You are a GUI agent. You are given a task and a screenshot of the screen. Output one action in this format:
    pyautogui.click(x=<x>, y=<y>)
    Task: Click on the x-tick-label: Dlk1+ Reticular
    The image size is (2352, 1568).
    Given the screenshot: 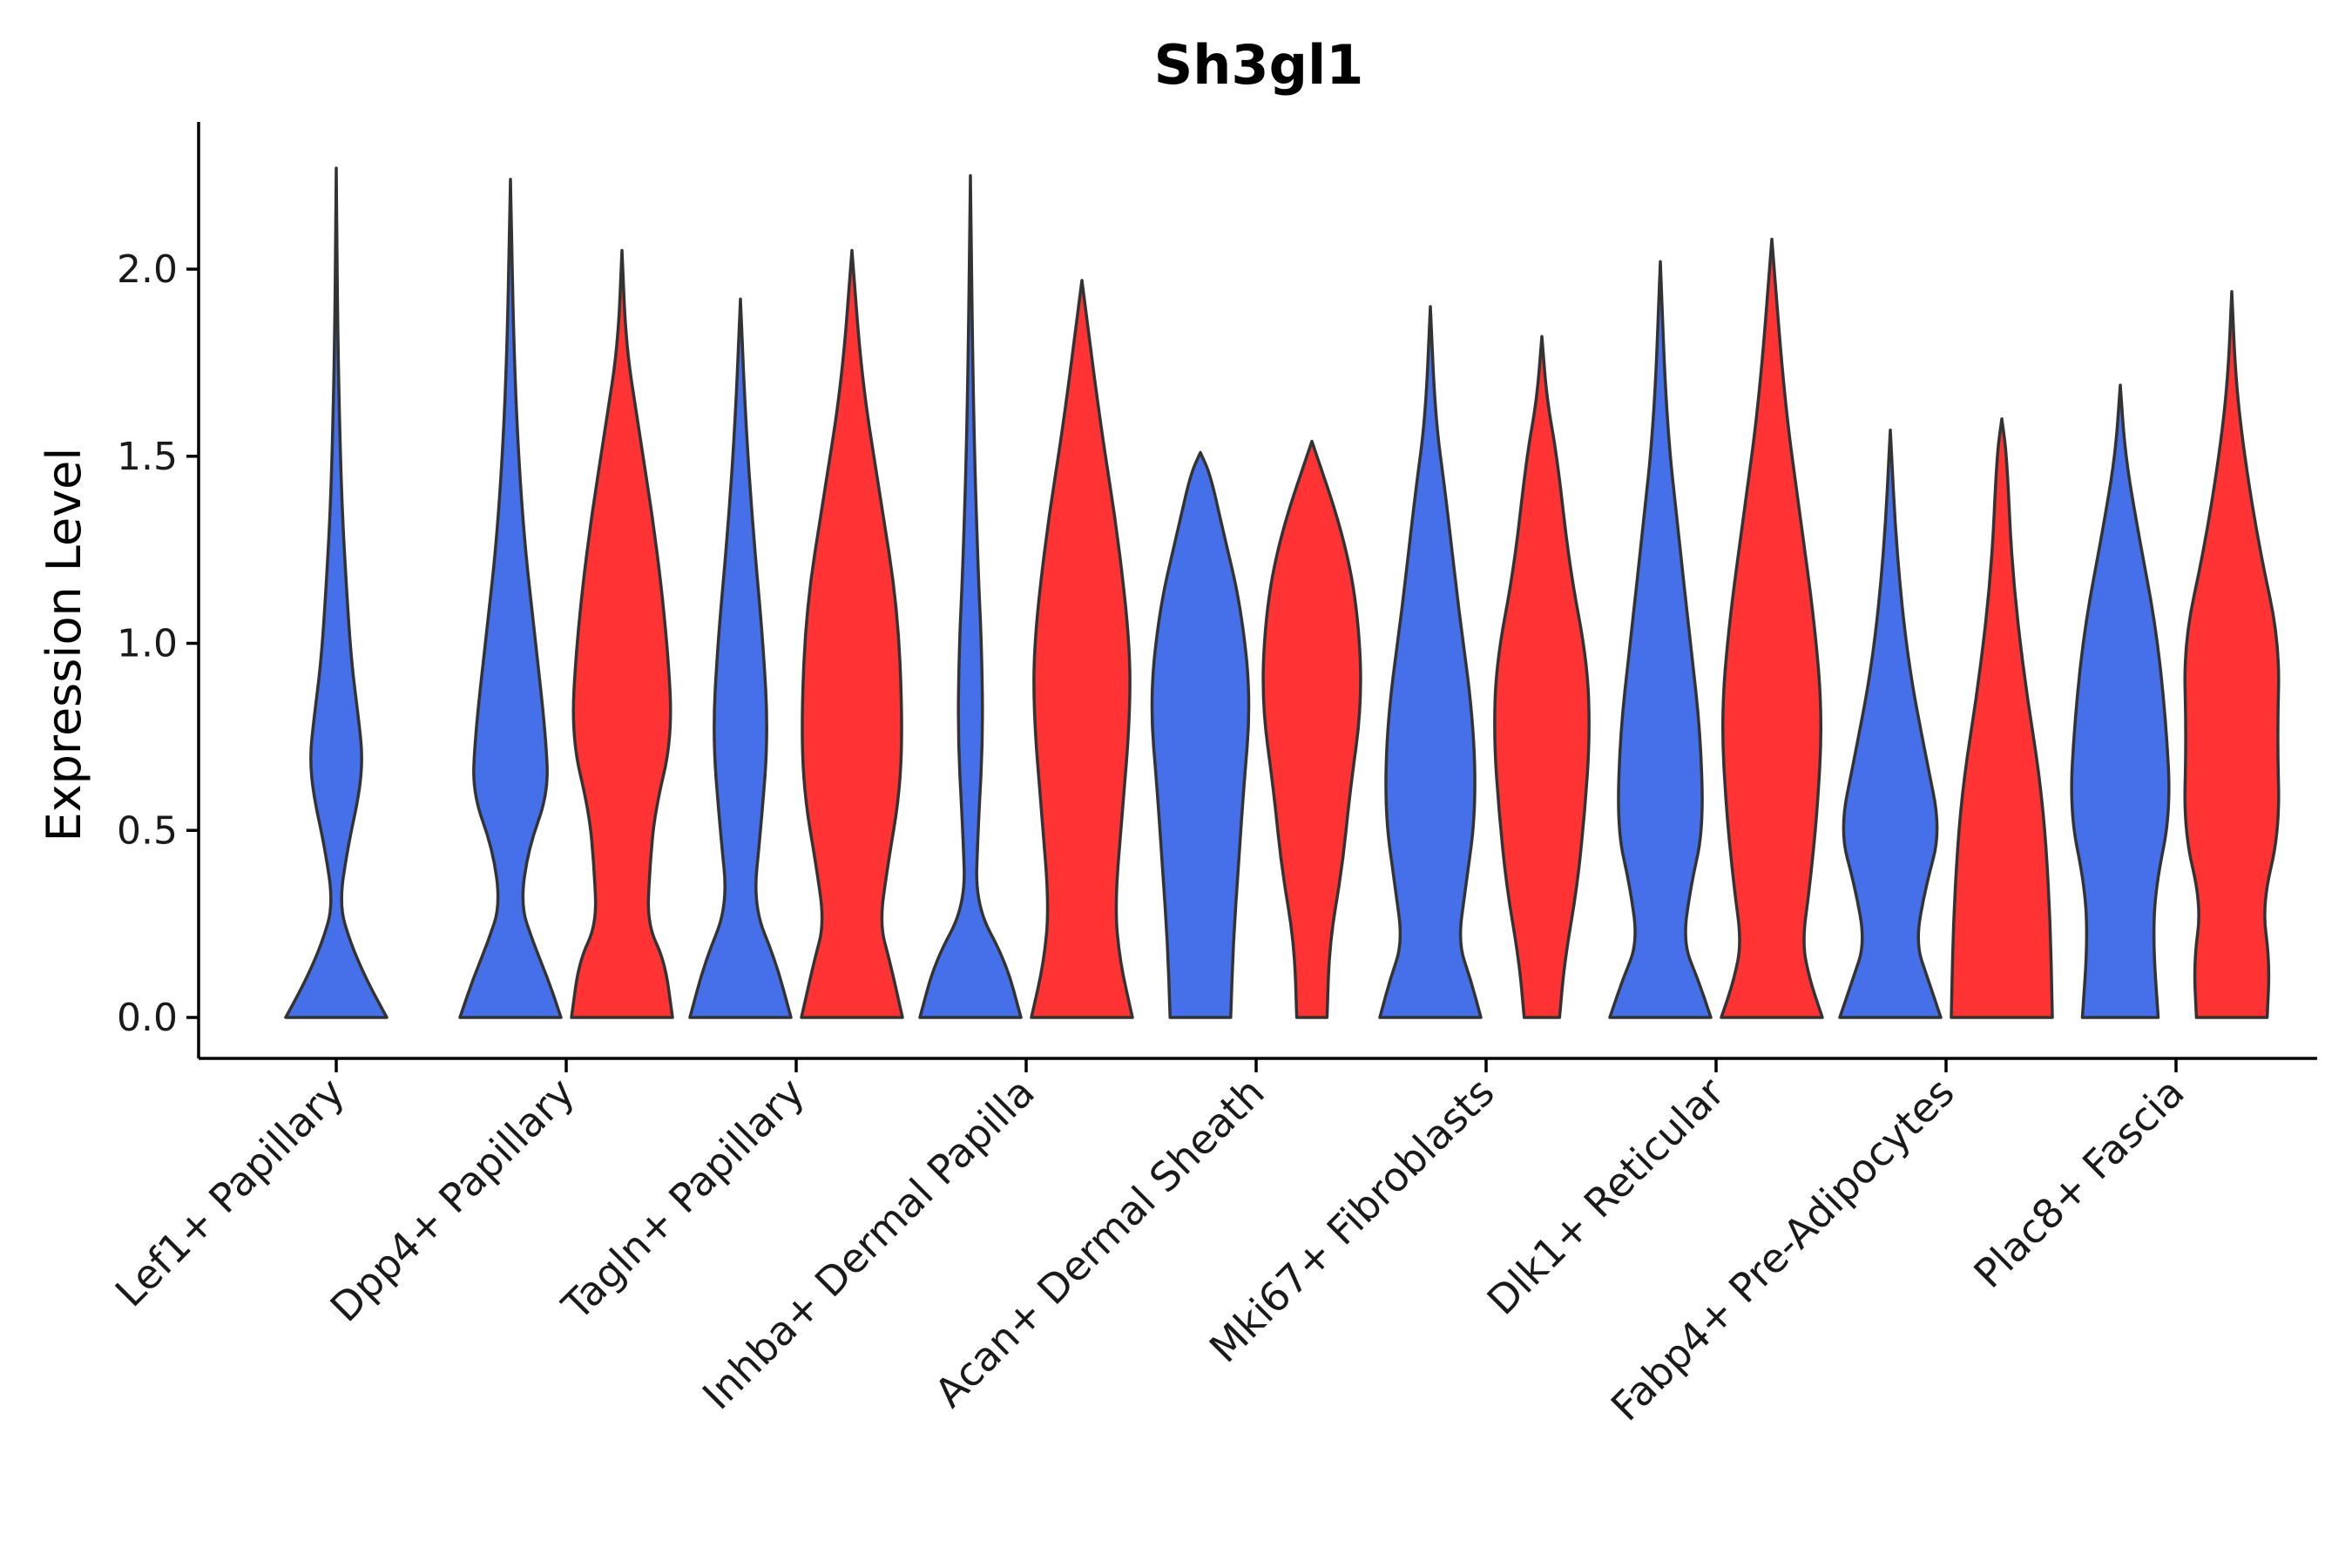 What is the action you would take?
    pyautogui.click(x=1606, y=1196)
    